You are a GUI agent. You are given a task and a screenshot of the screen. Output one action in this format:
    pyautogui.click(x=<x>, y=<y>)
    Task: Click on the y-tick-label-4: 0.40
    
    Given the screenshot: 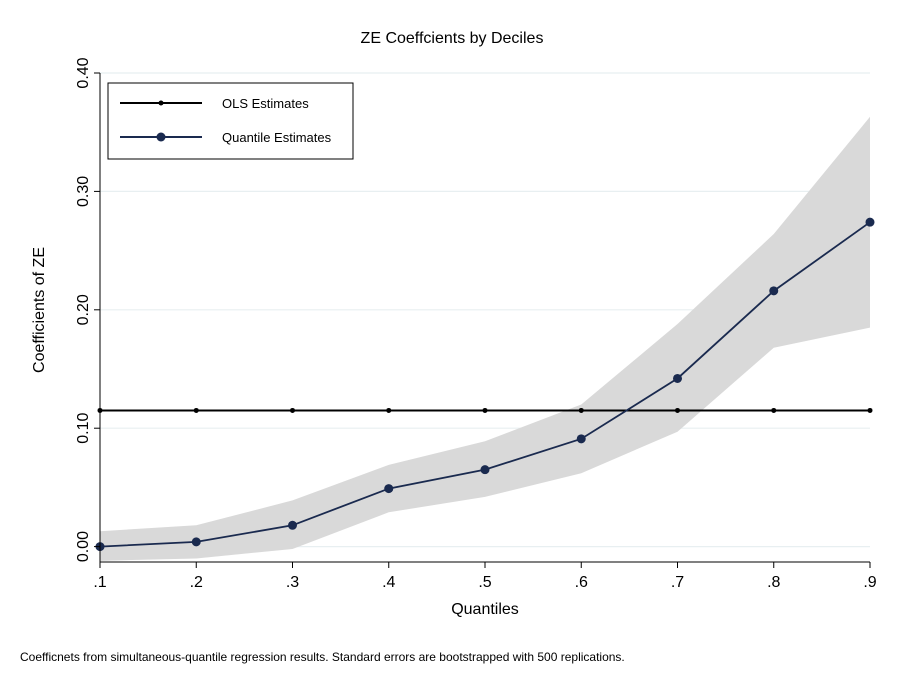 What is the action you would take?
    pyautogui.click(x=83, y=72)
    